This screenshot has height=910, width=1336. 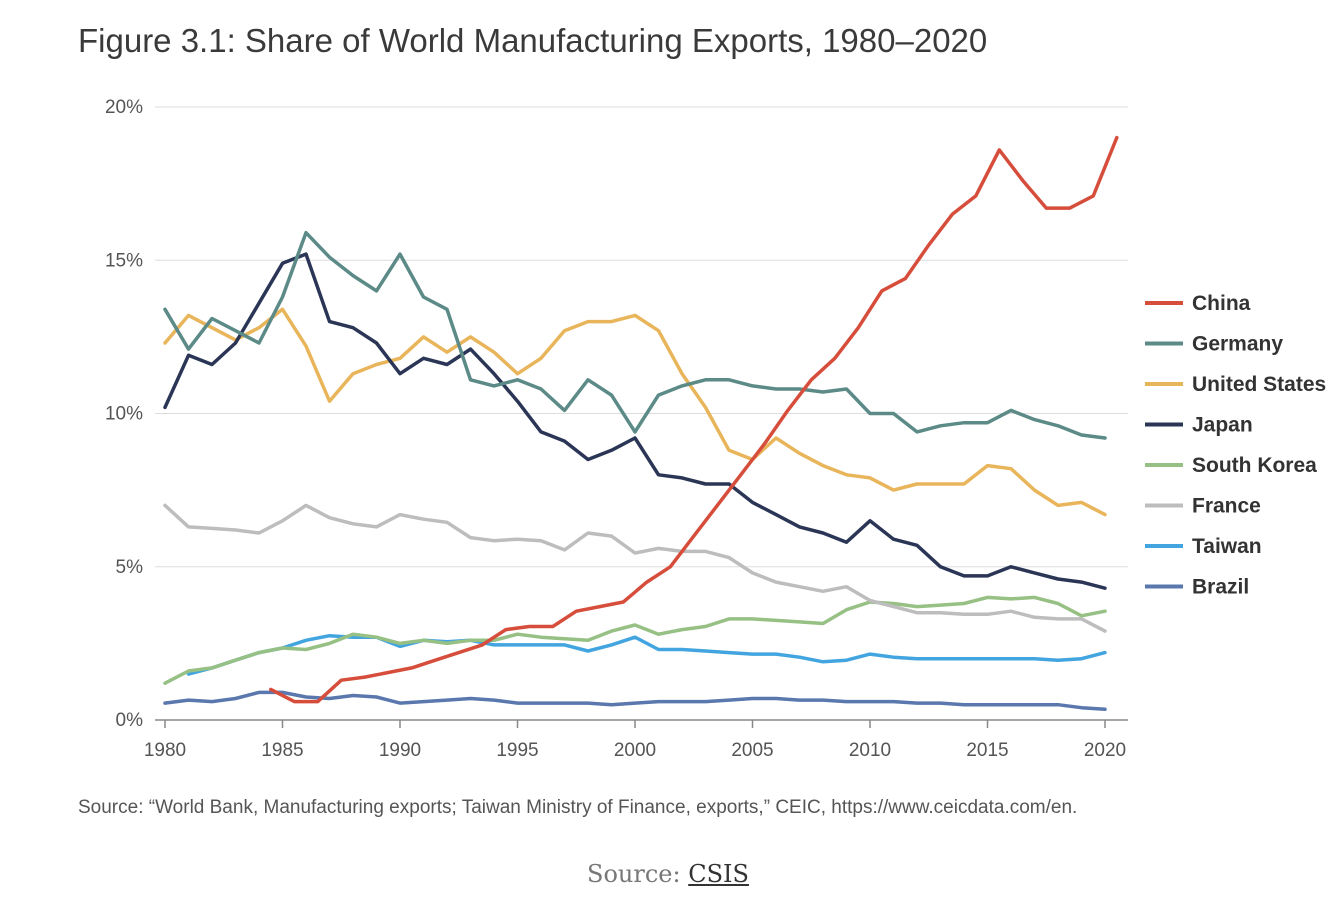 What do you see at coordinates (635, 750) in the screenshot?
I see `x-tick-label: 2000` at bounding box center [635, 750].